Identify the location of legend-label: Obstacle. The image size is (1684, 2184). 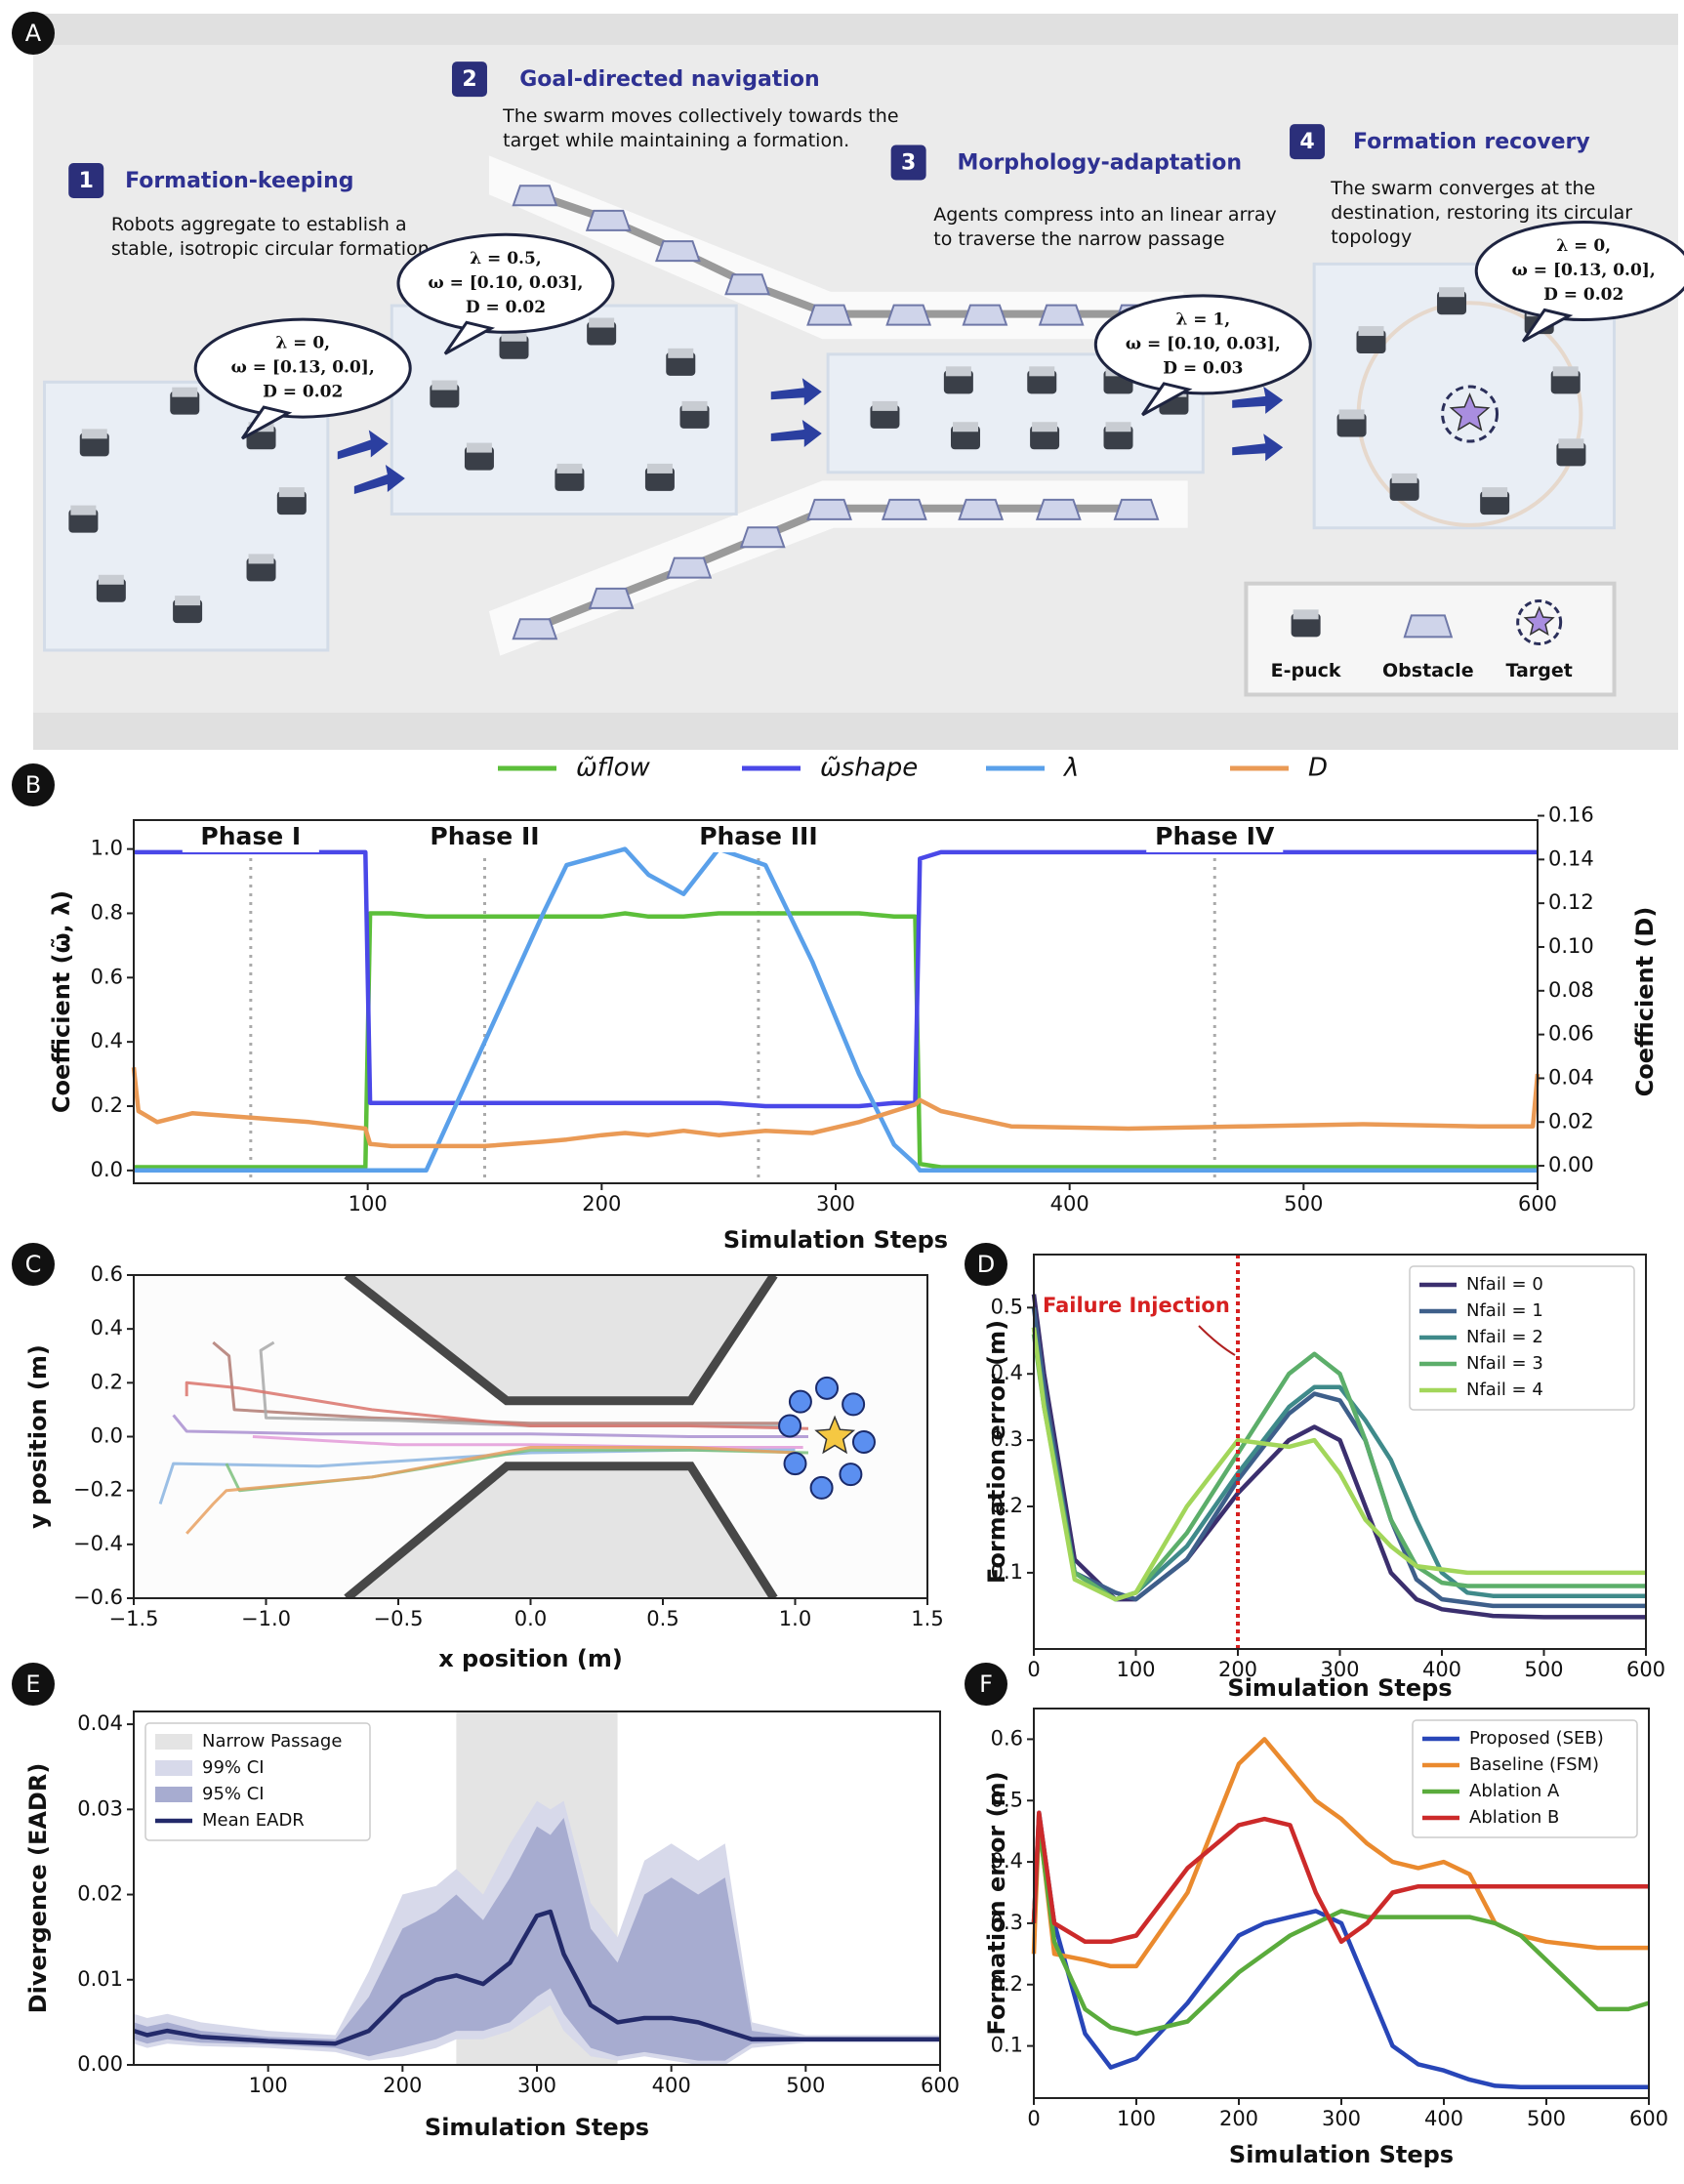
(1428, 670).